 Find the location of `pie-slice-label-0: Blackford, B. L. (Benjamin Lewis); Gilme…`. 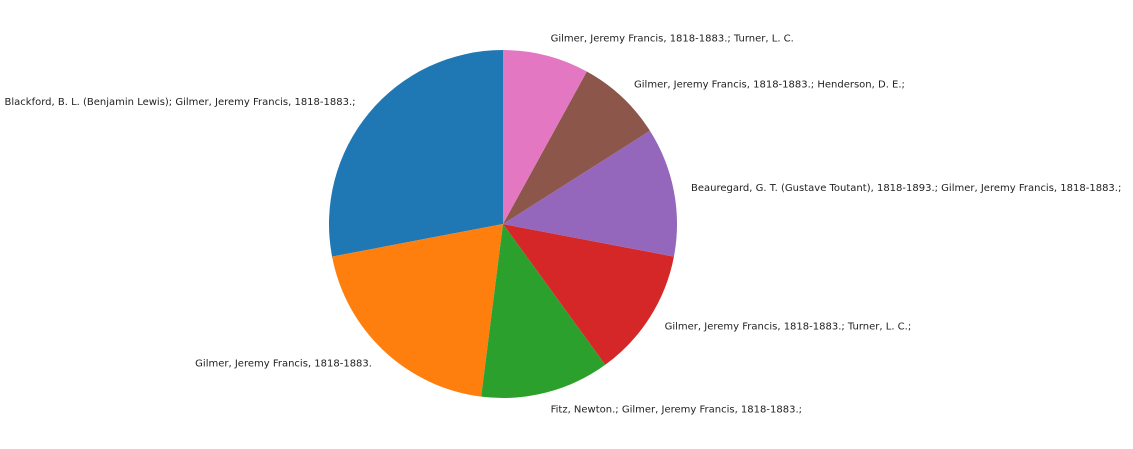

pie-slice-label-0: Blackford, B. L. (Benjamin Lewis); Gilme… is located at coordinates (180, 102).